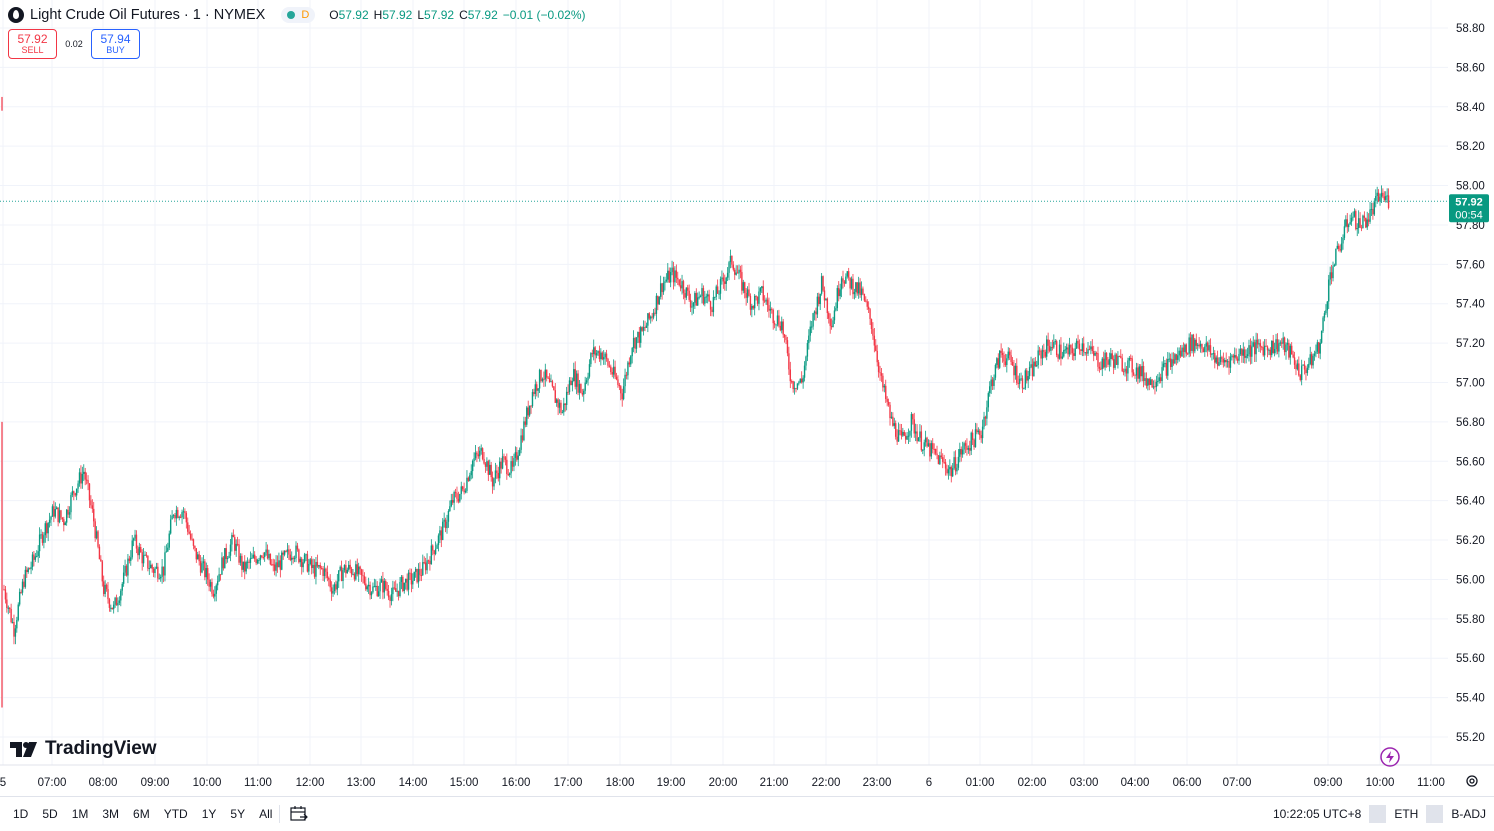 This screenshot has height=831, width=1494. I want to click on gear-icon, so click(1472, 781).